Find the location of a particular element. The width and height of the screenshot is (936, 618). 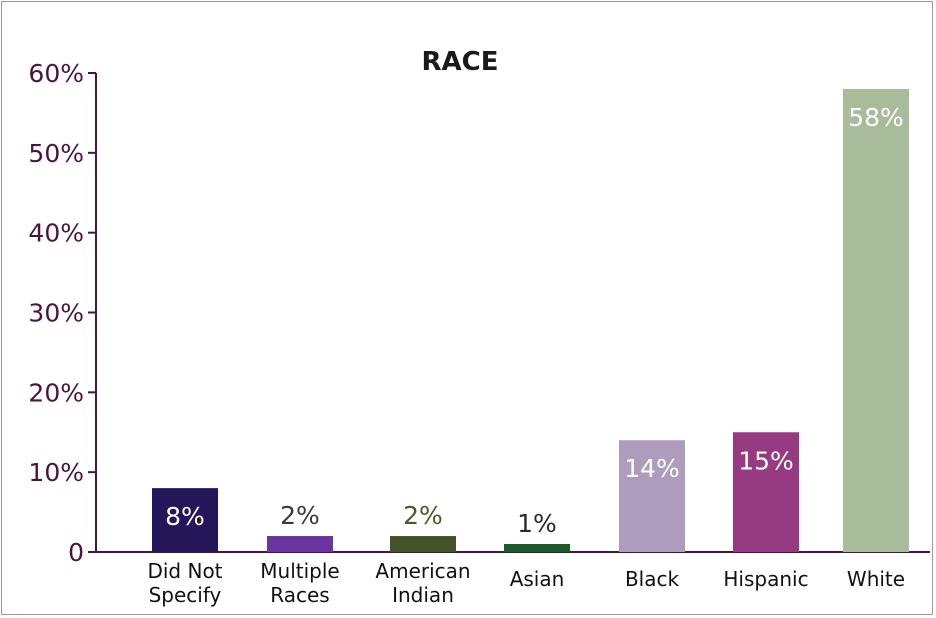

y-tick-label: 50% is located at coordinates (56, 153).